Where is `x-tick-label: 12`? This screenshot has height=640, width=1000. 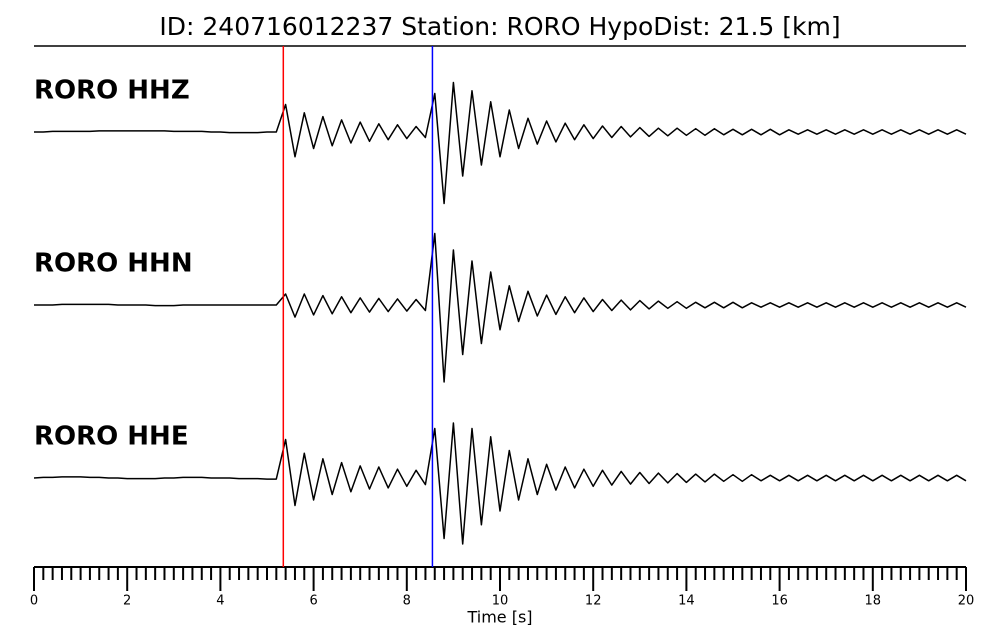
x-tick-label: 12 is located at coordinates (593, 601).